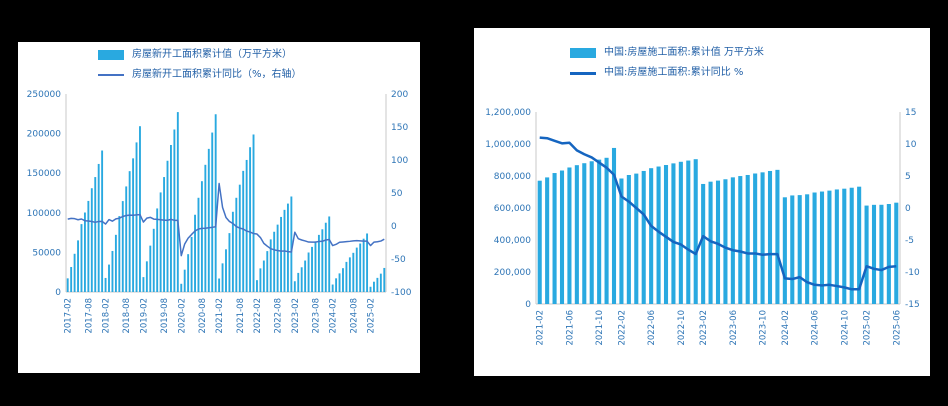  Describe the element at coordinates (399, 95) in the screenshot. I see `svg-text: 200` at that location.